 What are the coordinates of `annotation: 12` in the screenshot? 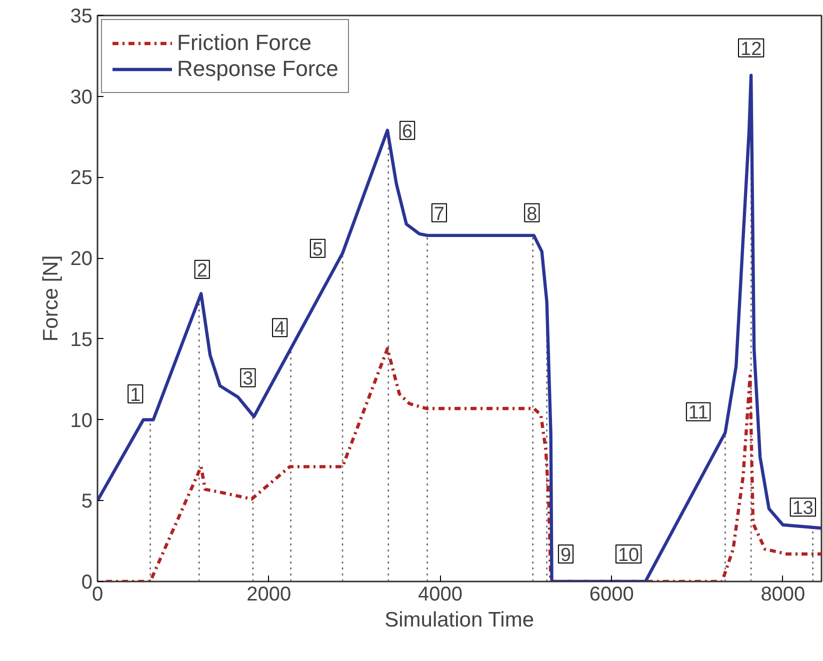 It's located at (751, 49).